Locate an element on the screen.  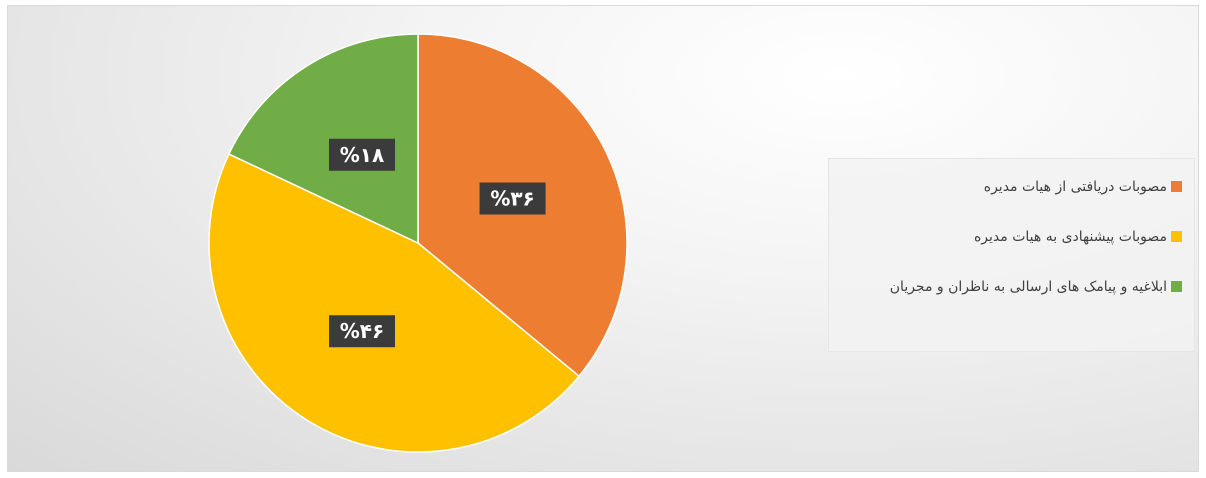
data-label: %۱۸ is located at coordinates (362, 155).